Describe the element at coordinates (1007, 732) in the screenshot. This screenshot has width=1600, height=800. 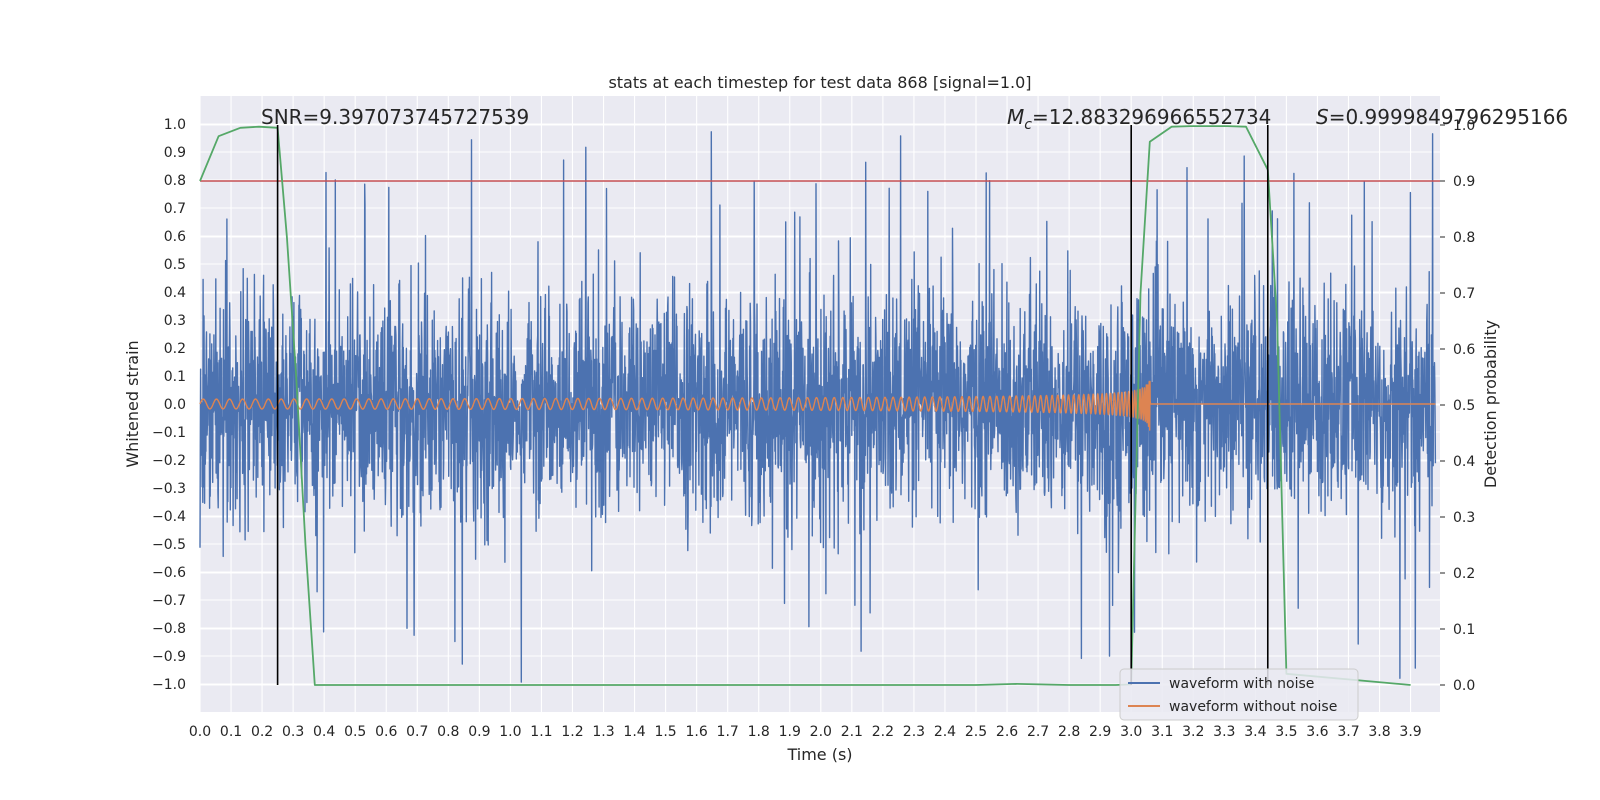
I see `x-tick-label: 2.6` at that location.